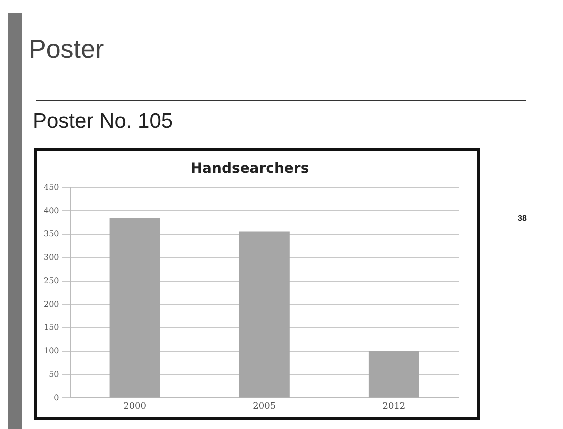 This screenshot has height=429, width=563. Describe the element at coordinates (250, 169) in the screenshot. I see `chart-title: Handsearchers` at that location.